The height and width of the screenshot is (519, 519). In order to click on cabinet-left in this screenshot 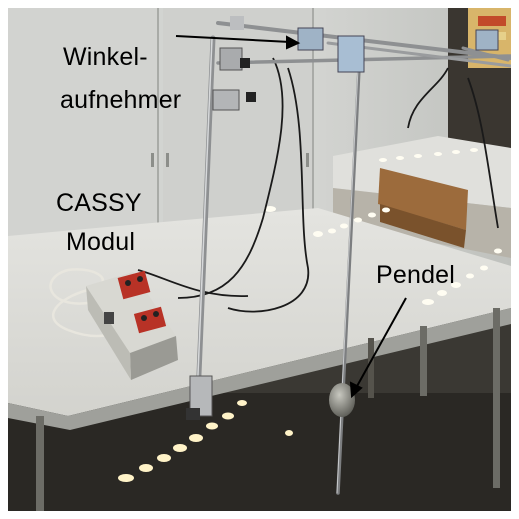, I will do `click(83, 128)`.